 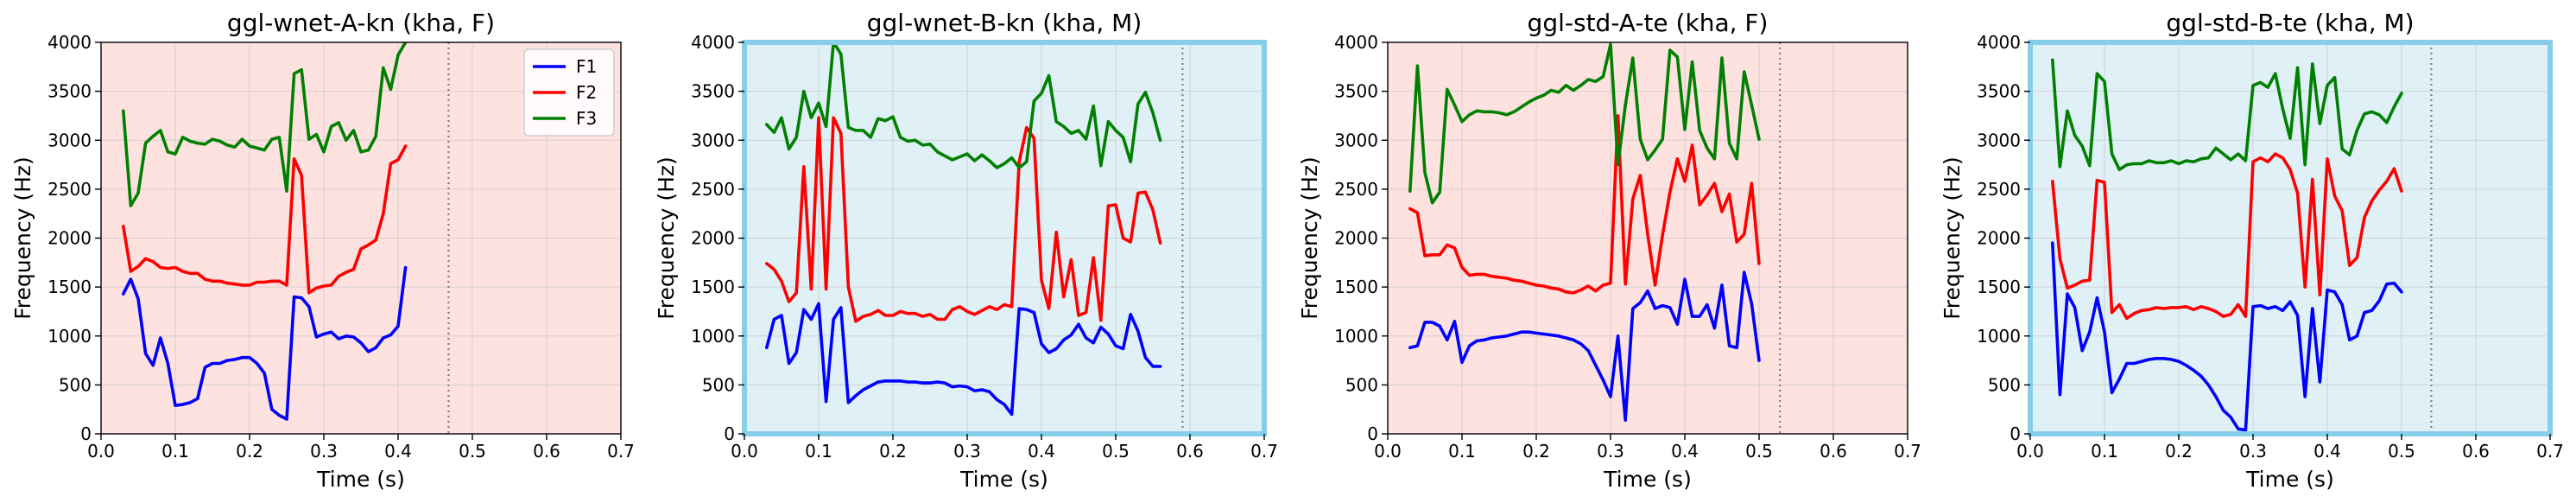 I want to click on legend: F1 F2 F3, so click(x=569, y=92).